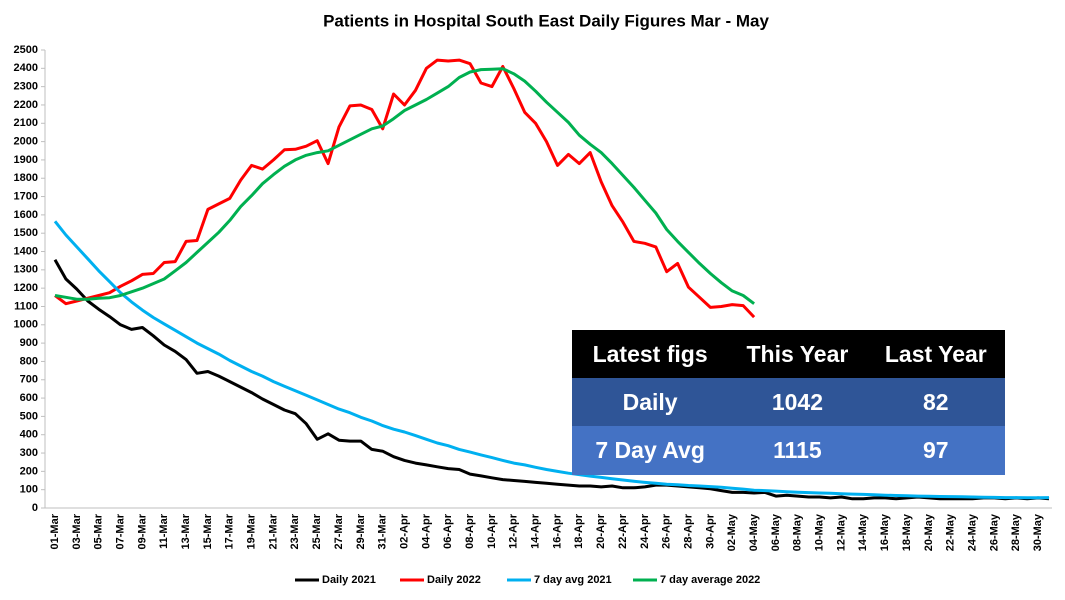 The height and width of the screenshot is (600, 1065). I want to click on x-tick-label: 05-Mar, so click(99, 531).